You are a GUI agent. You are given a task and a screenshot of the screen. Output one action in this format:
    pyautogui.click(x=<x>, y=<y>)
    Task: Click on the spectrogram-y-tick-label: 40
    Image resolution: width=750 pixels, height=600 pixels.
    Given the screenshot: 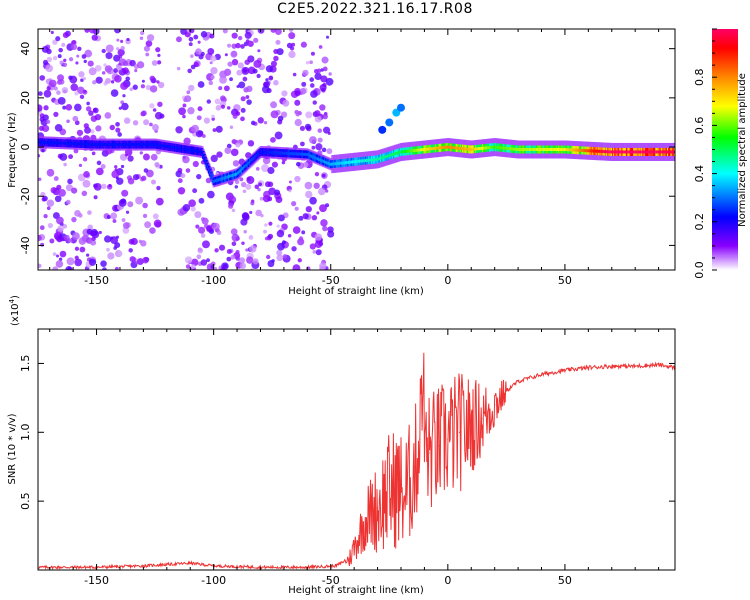 What is the action you would take?
    pyautogui.click(x=25, y=49)
    